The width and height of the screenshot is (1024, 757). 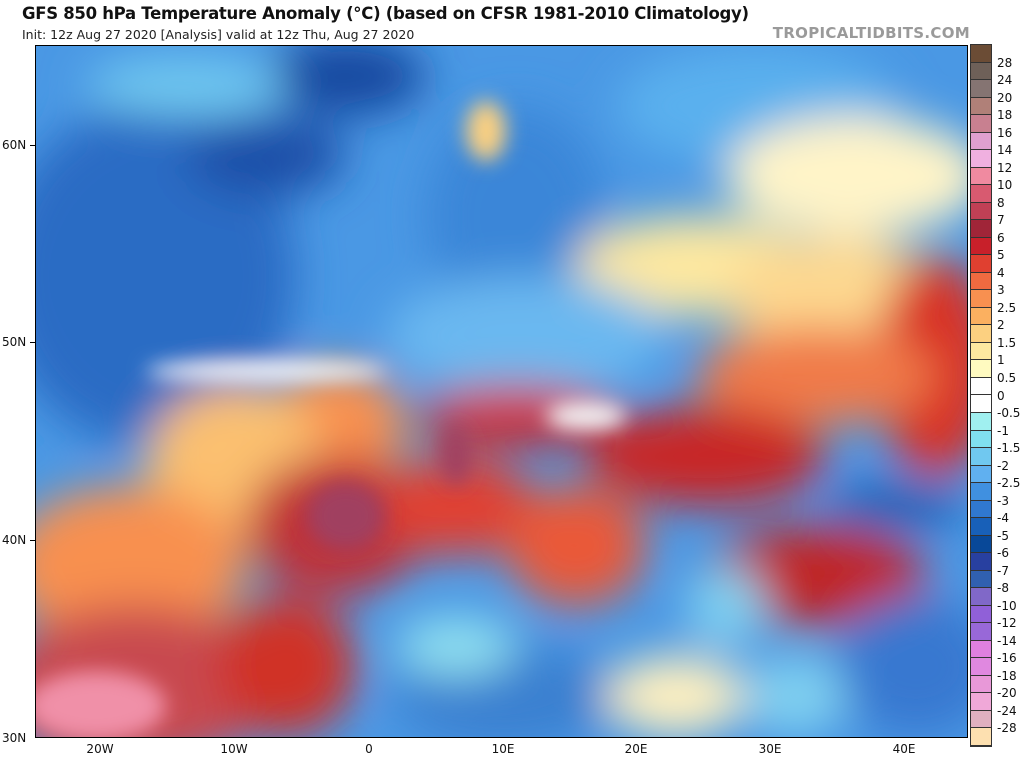 I want to click on colorbar-label: 0, so click(x=1001, y=395).